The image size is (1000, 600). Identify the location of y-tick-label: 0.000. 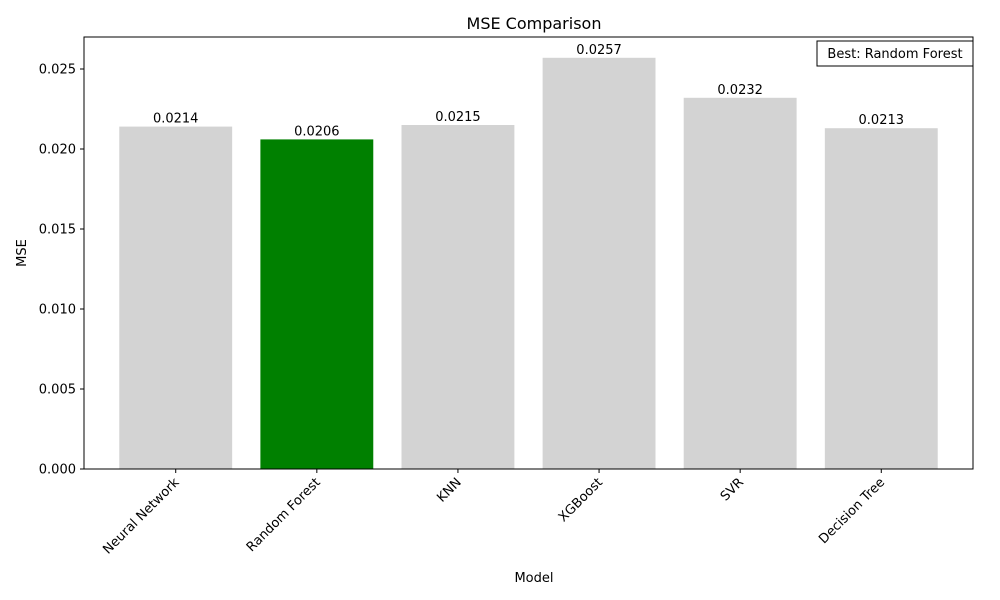
(57, 470).